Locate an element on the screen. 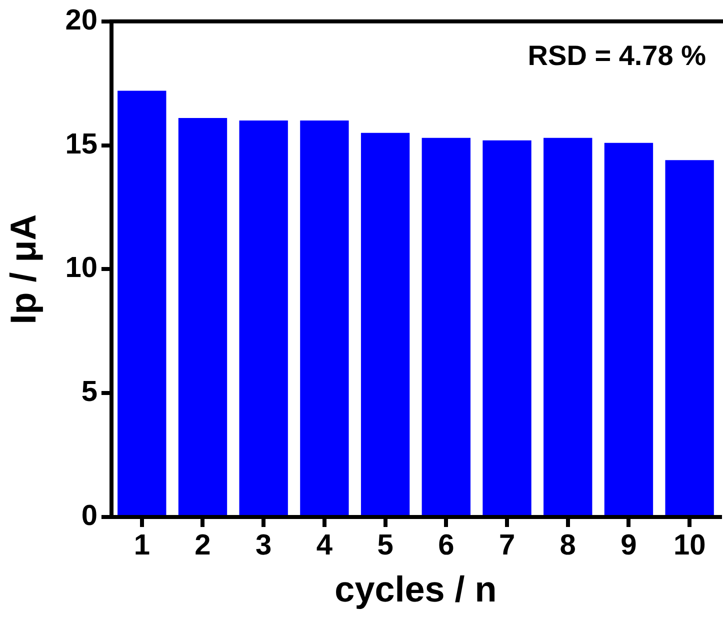 This screenshot has width=723, height=617. x-tick-label: 6 is located at coordinates (446, 545).